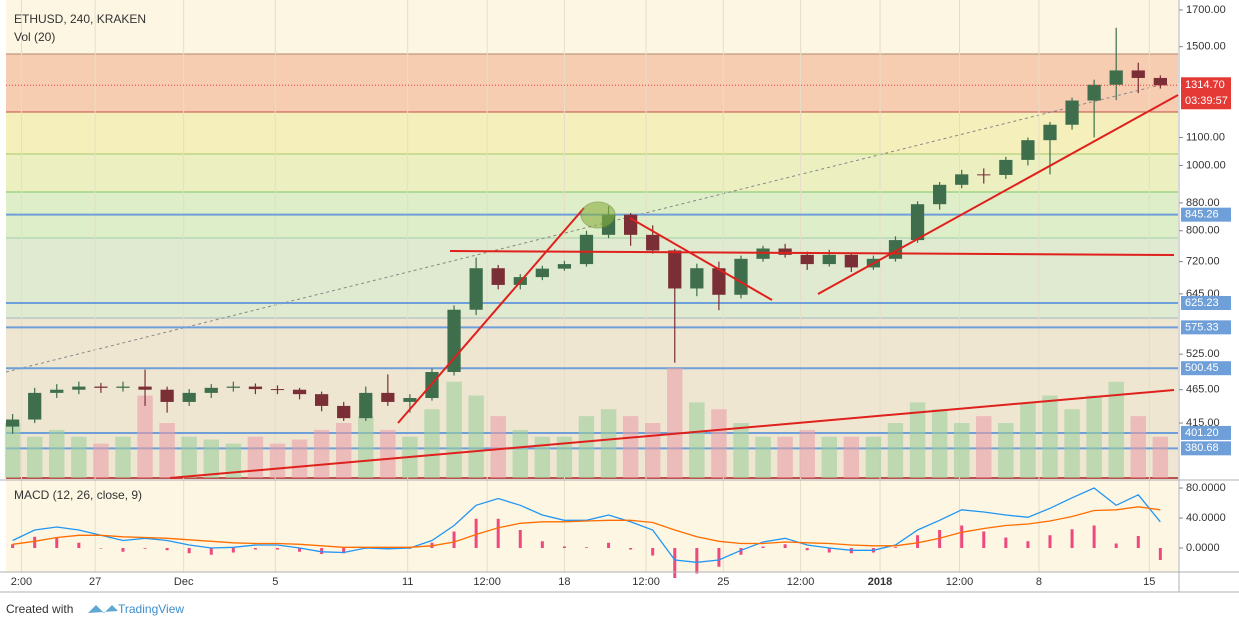 The image size is (1239, 632). Describe the element at coordinates (880, 582) in the screenshot. I see `x-tick-label: 2018` at that location.